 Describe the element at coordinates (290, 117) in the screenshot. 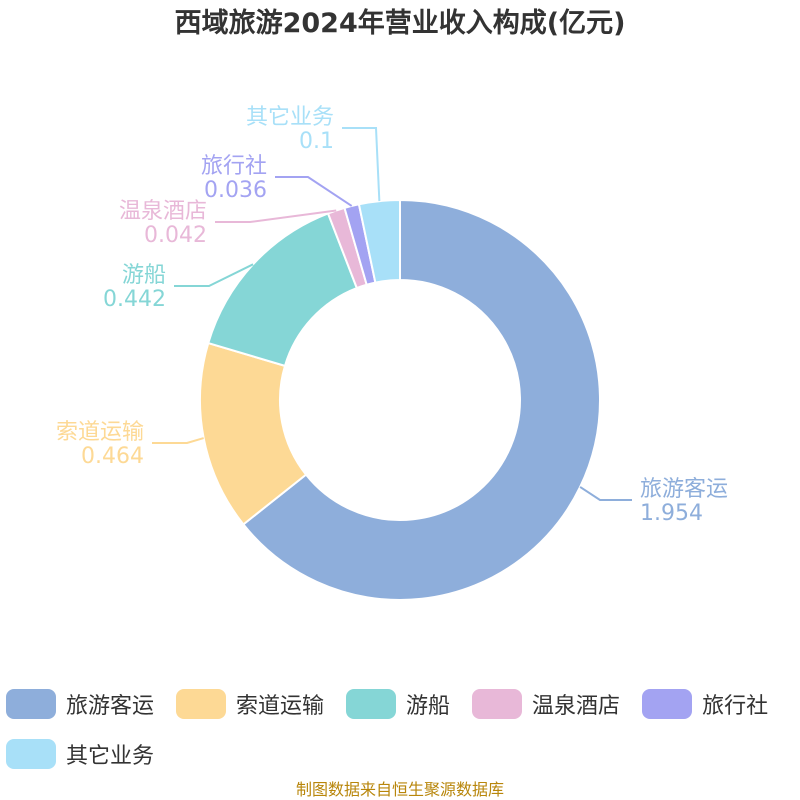

I see `slice-category-label: 其它业务` at that location.